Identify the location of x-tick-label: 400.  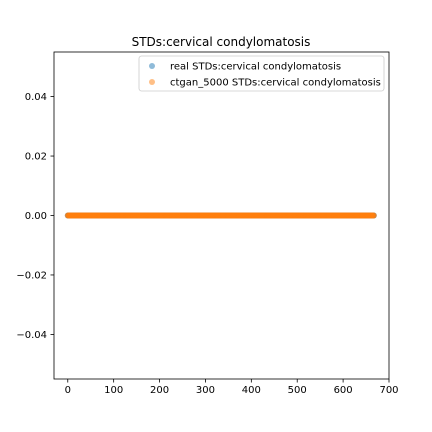
(251, 390).